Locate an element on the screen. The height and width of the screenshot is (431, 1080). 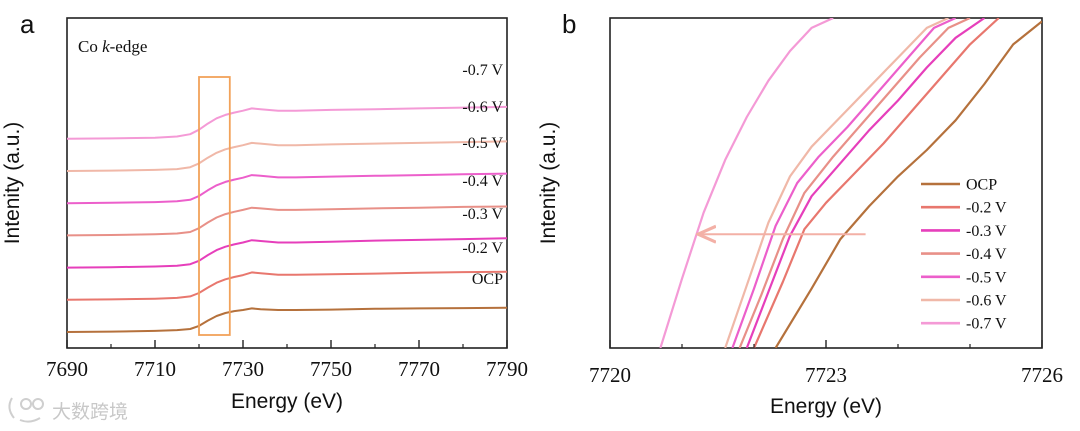
panel-b-y-axis-title: Intenity (a.u.) is located at coordinates (548, 183).